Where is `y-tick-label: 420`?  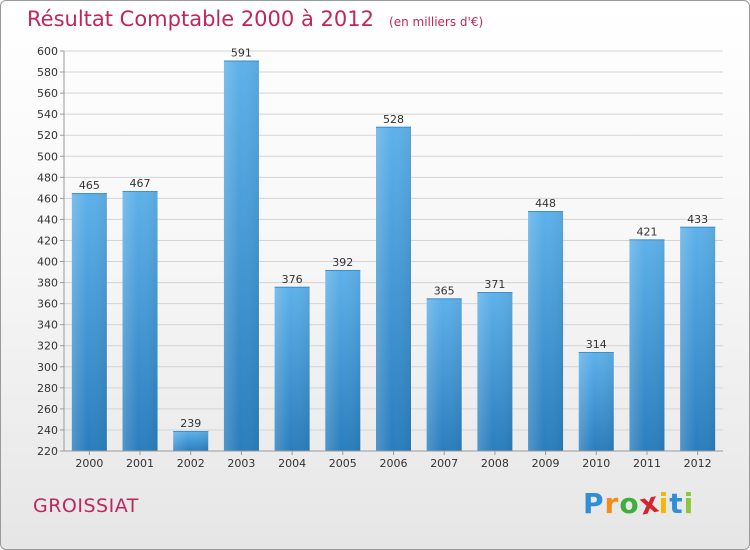
y-tick-label: 420 is located at coordinates (47, 240).